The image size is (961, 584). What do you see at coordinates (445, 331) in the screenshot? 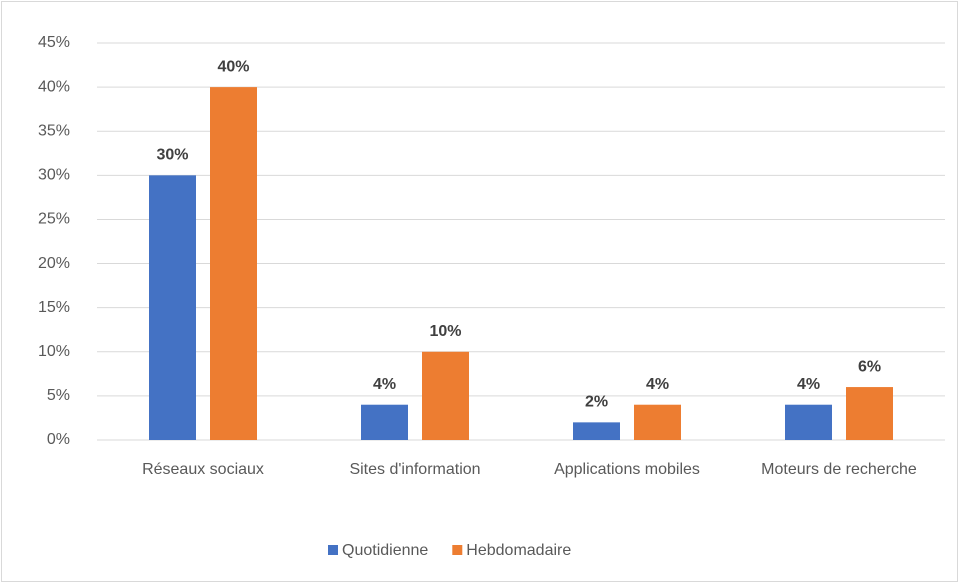
I see `data-label: 10%` at bounding box center [445, 331].